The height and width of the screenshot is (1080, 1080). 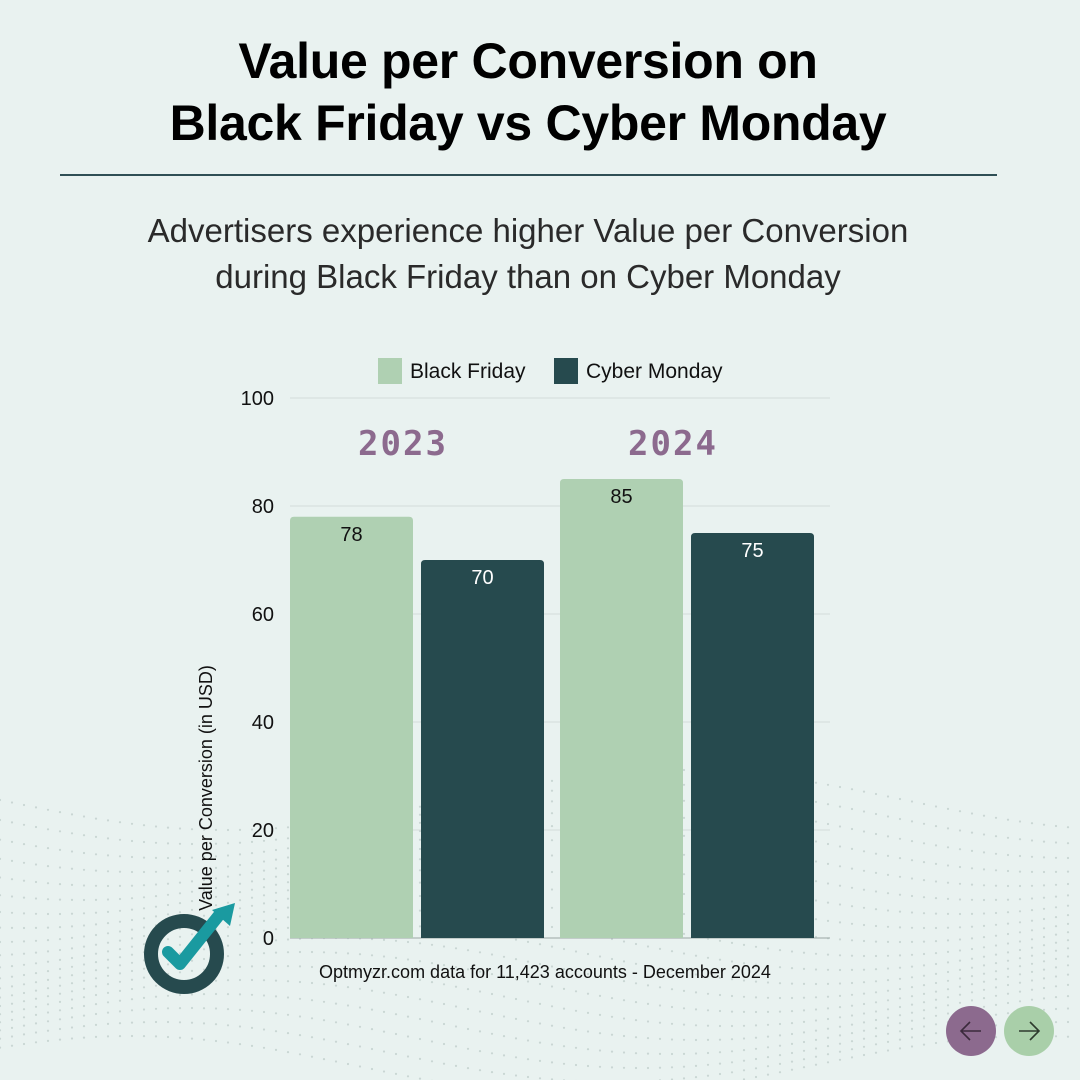 I want to click on y-tick-label: 40, so click(x=263, y=723).